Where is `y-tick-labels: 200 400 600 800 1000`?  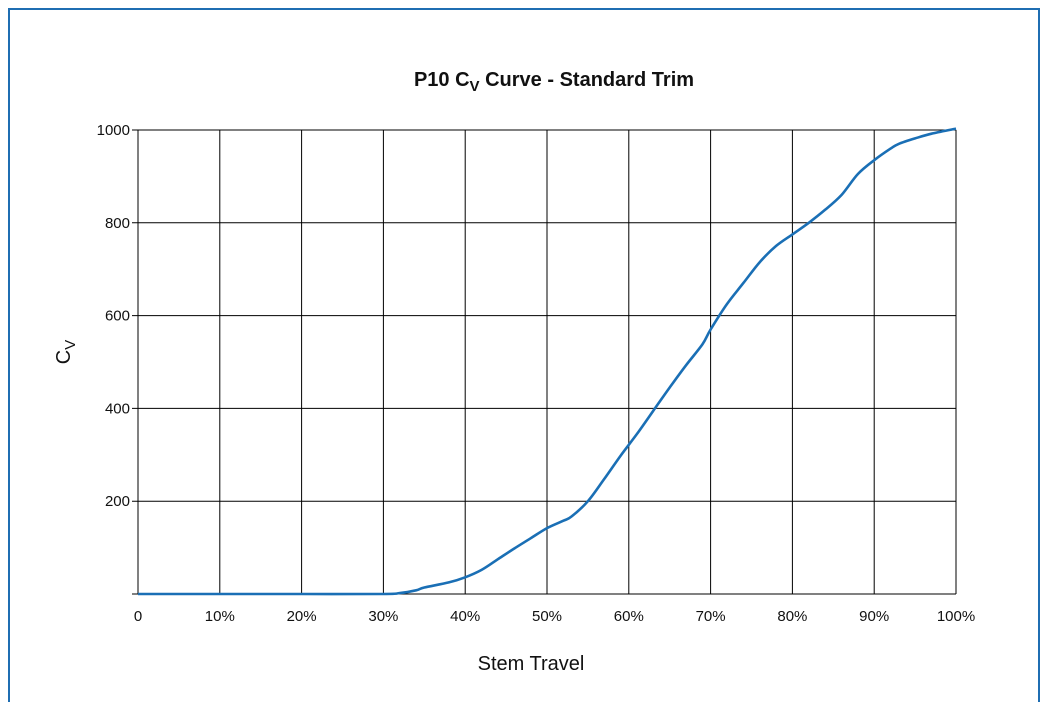
y-tick-labels: 200 400 600 800 1000 is located at coordinates (113, 316).